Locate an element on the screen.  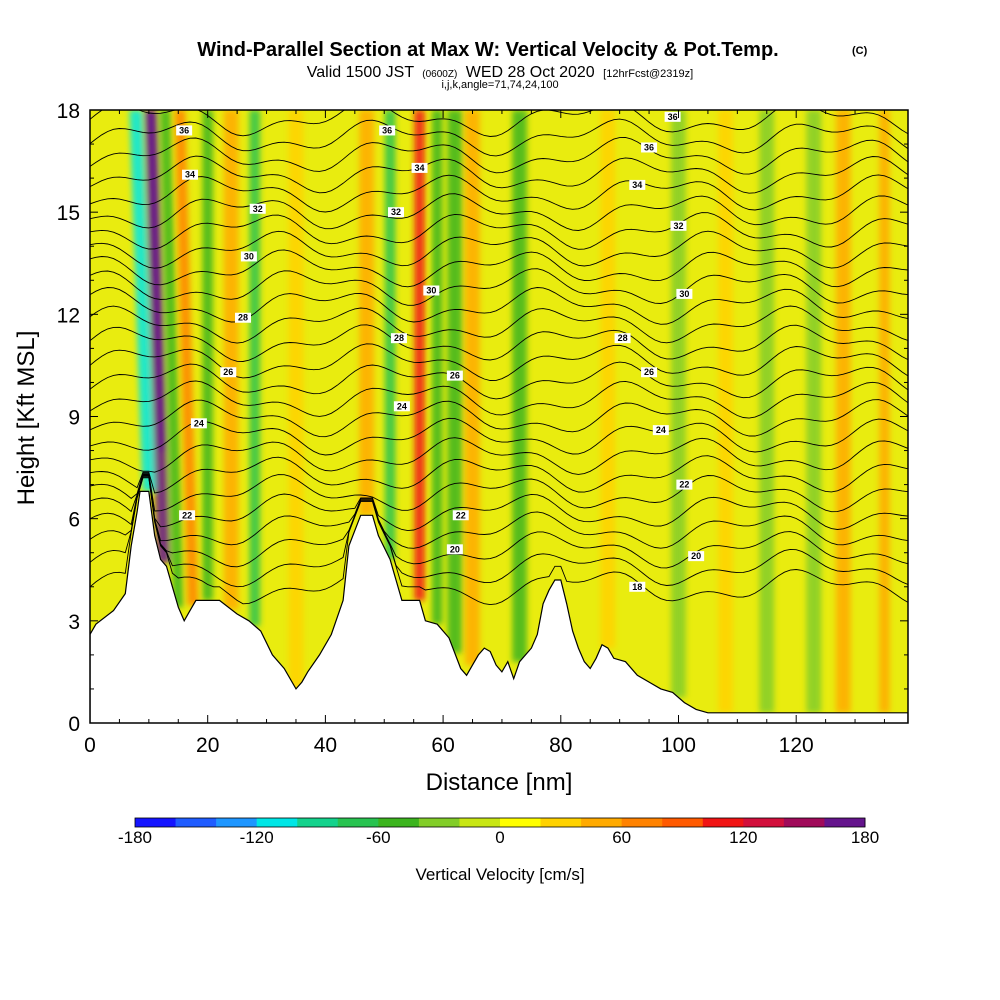
contour-label-24: 24 is located at coordinates (661, 430).